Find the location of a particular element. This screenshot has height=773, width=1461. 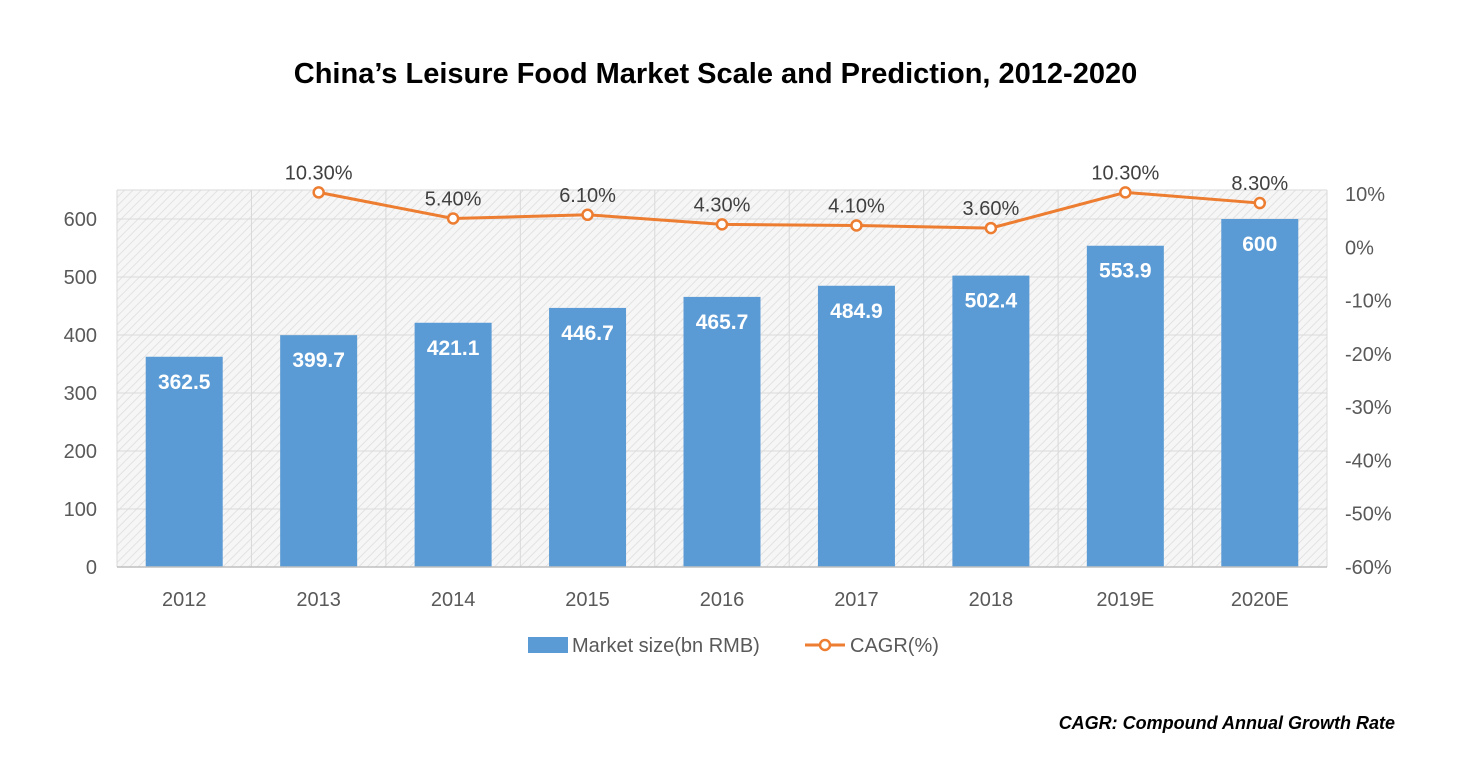

bar-data-label: 465.7 is located at coordinates (722, 322).